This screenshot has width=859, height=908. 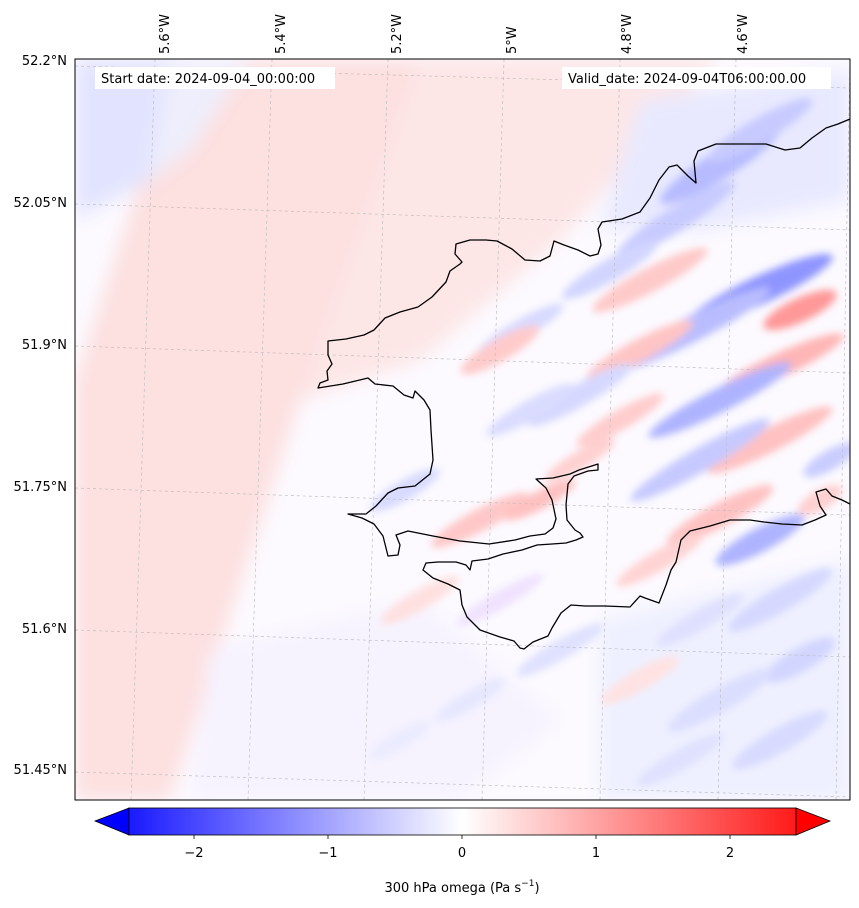 I want to click on longitude-labels: 5.6°W 5.4°W 5.2°W 5°W 4.8°W 4.6°W, so click(x=454, y=34).